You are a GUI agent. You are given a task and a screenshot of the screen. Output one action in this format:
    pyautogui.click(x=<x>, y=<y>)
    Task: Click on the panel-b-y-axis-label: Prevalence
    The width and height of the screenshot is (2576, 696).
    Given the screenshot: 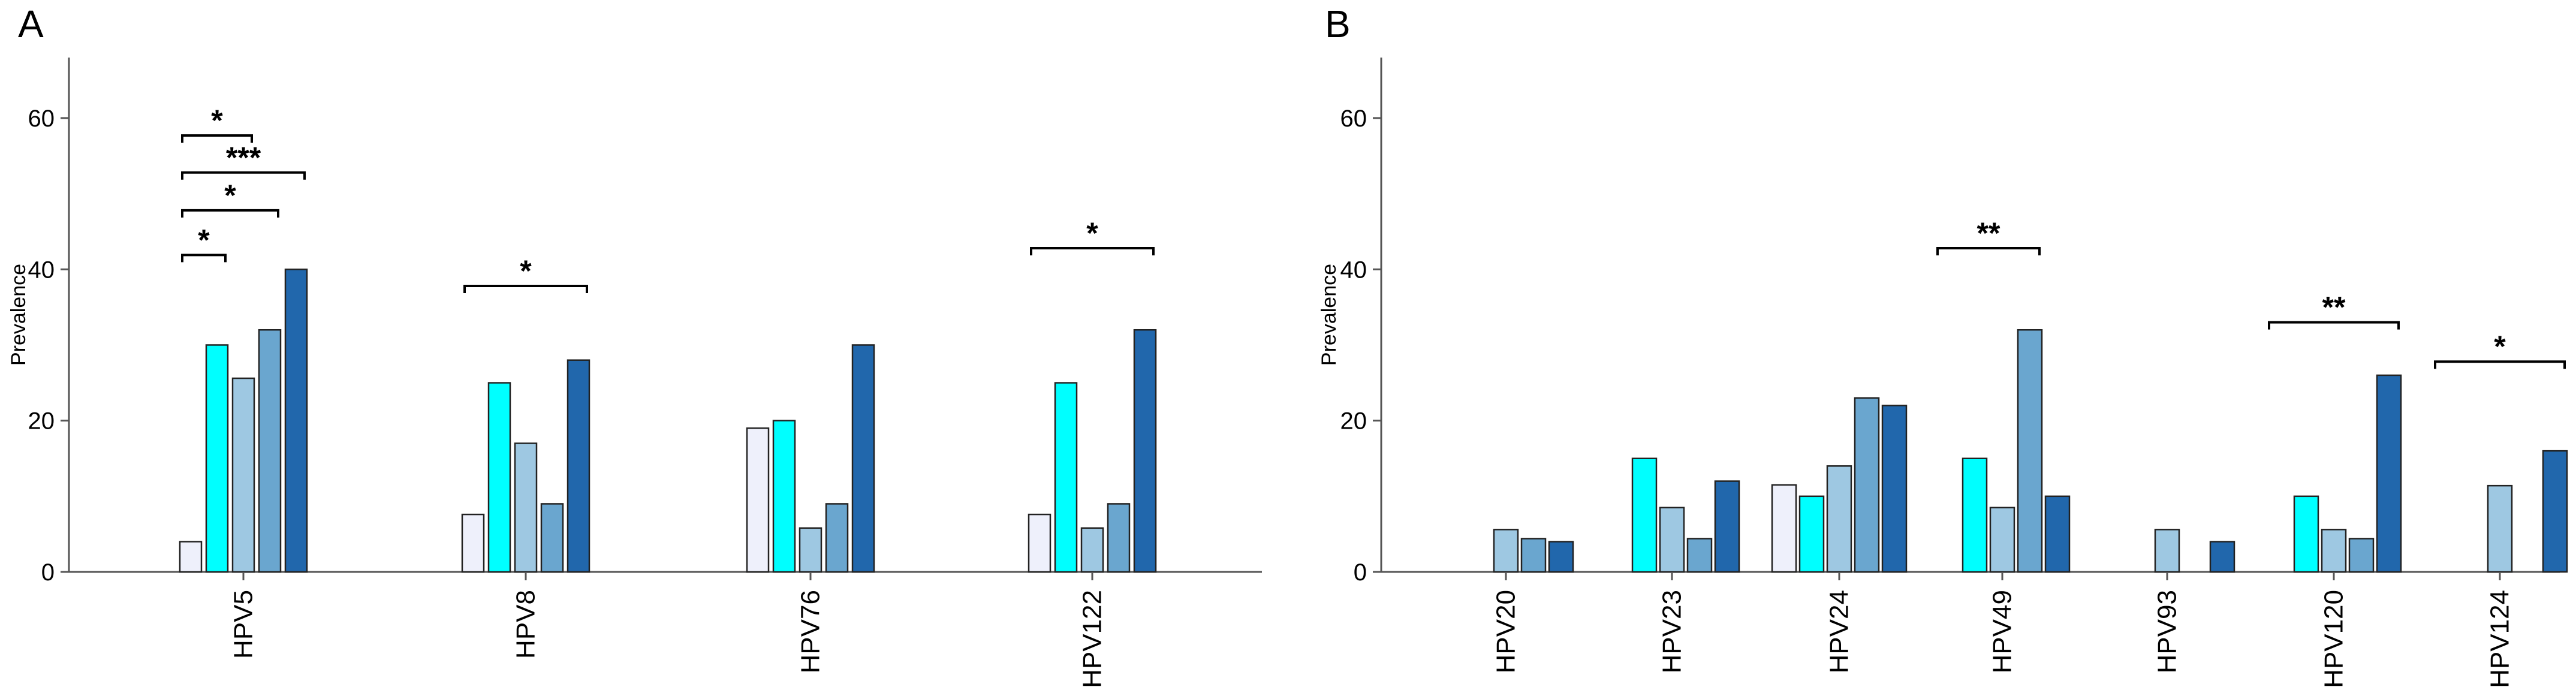 What is the action you would take?
    pyautogui.click(x=1329, y=315)
    